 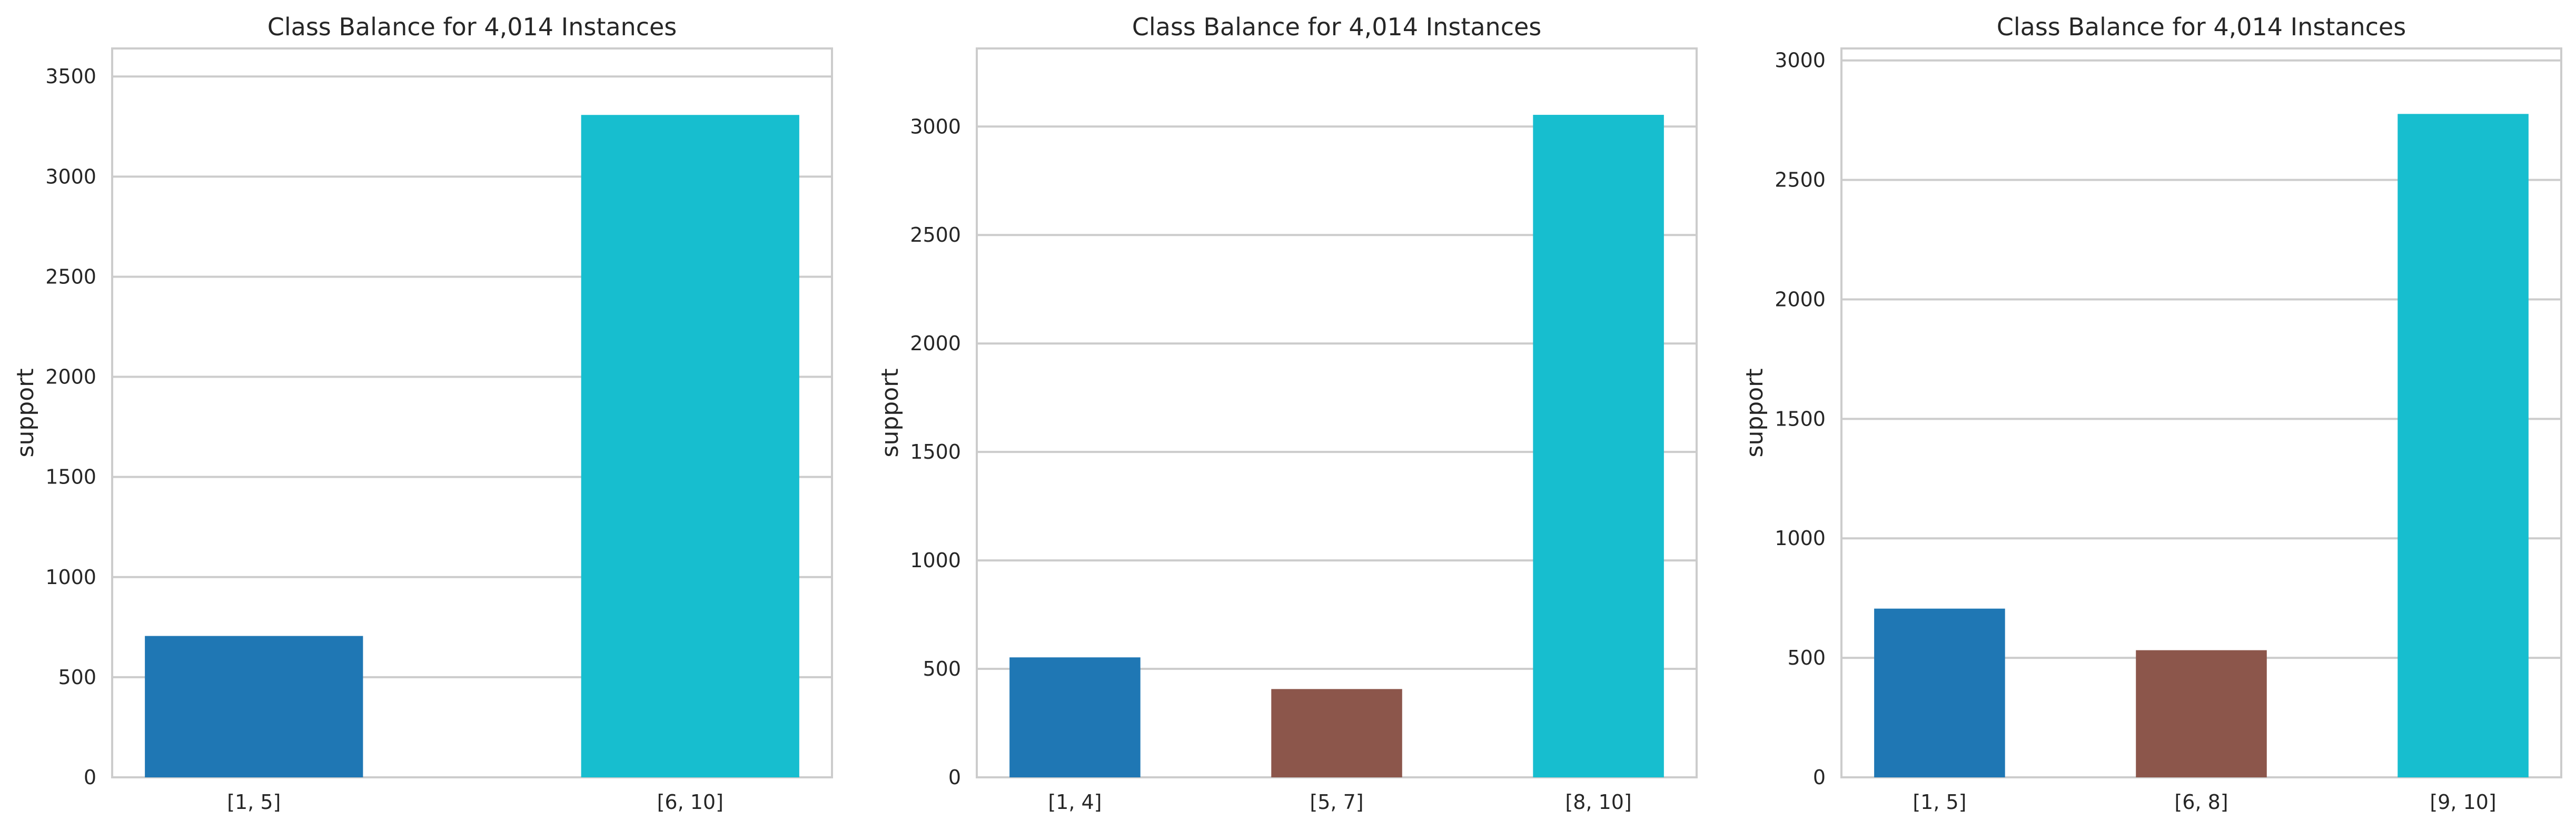 What do you see at coordinates (1598, 802) in the screenshot?
I see `x-tick-label: [8, 10]` at bounding box center [1598, 802].